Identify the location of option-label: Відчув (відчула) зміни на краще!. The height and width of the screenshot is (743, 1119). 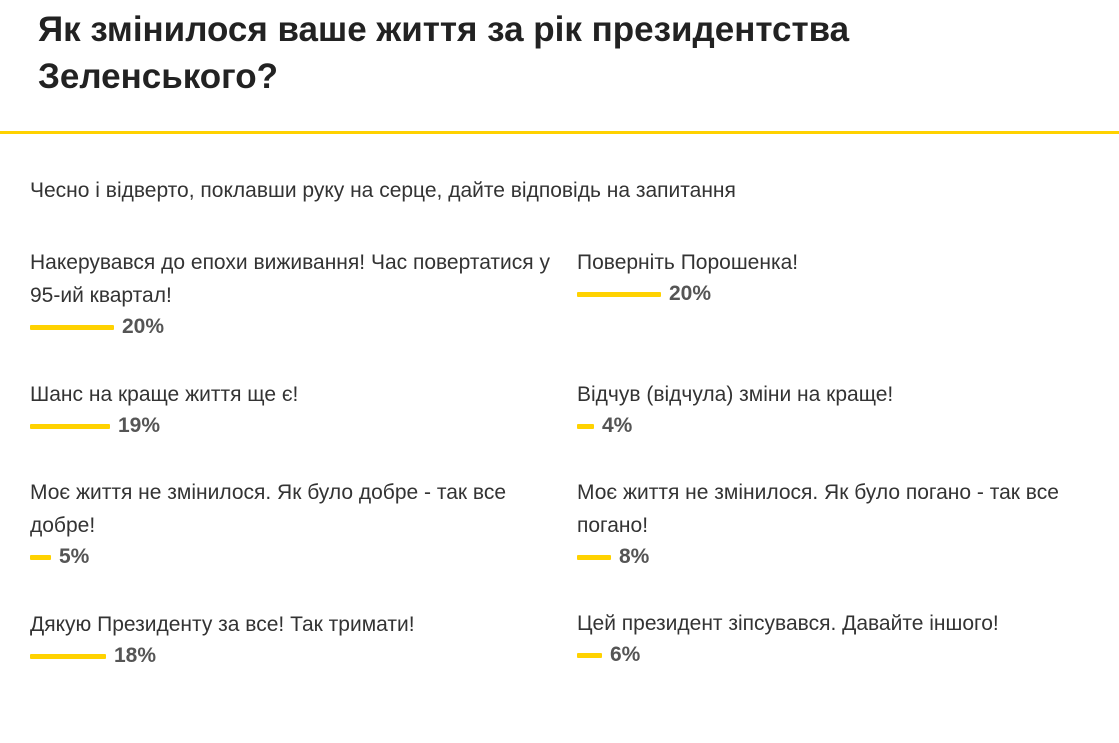
(735, 394).